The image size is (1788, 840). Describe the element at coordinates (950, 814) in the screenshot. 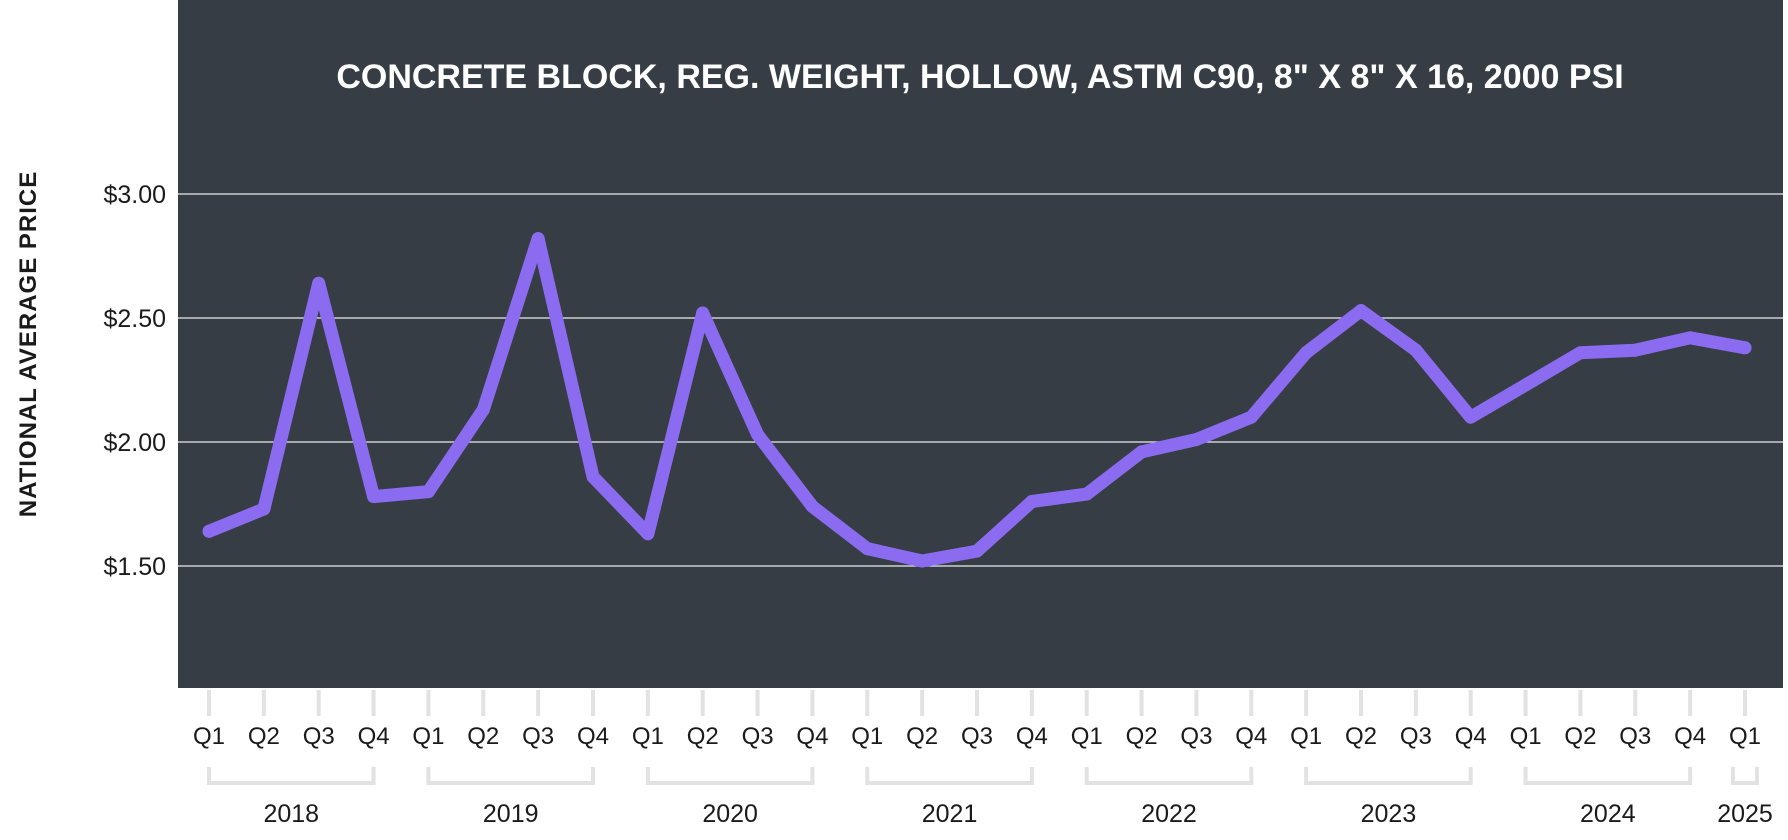

I see `year-label: 2021` at that location.